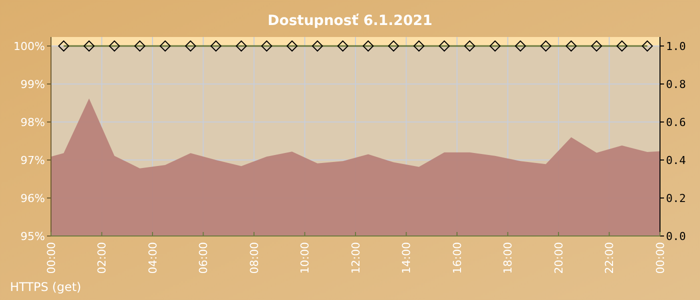 The height and width of the screenshot is (300, 700). I want to click on y2-tick-label: 0.8, so click(676, 84).